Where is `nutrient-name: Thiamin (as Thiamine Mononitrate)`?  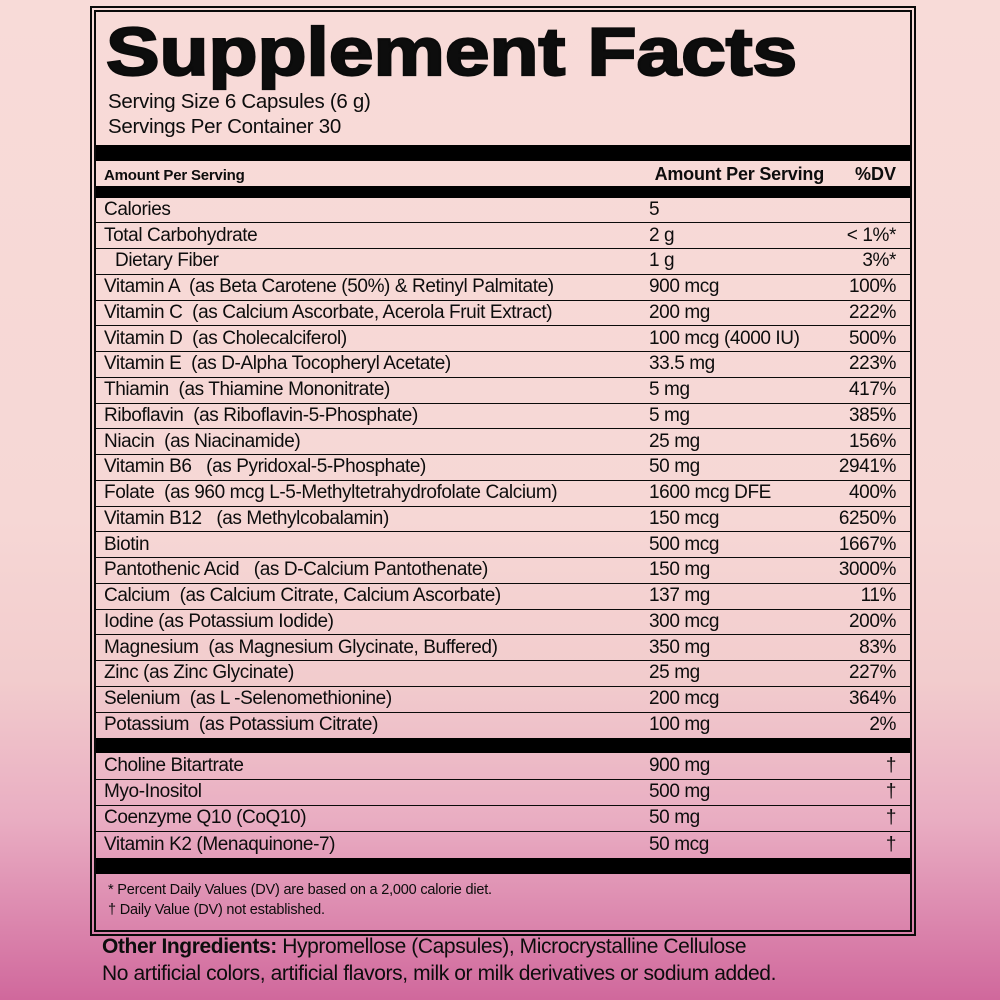 nutrient-name: Thiamin (as Thiamine Mononitrate) is located at coordinates (247, 390).